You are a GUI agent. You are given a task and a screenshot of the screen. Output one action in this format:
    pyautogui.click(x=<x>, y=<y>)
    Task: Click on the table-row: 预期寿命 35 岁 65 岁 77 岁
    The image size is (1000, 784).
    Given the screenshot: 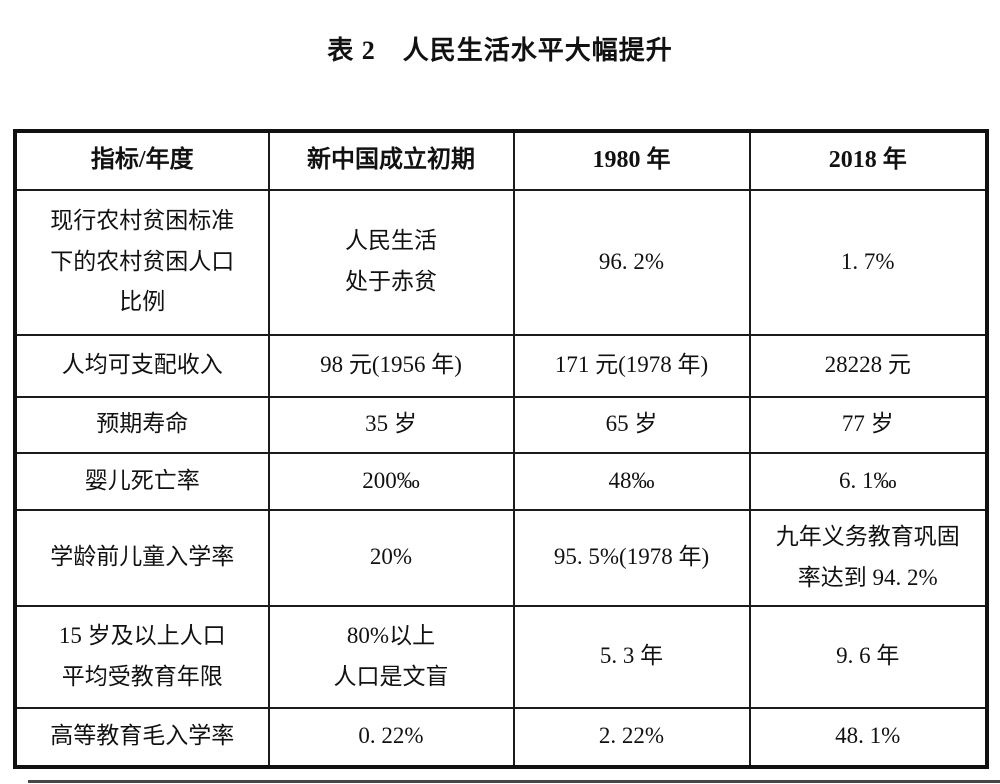 What is the action you would take?
    pyautogui.click(x=501, y=424)
    